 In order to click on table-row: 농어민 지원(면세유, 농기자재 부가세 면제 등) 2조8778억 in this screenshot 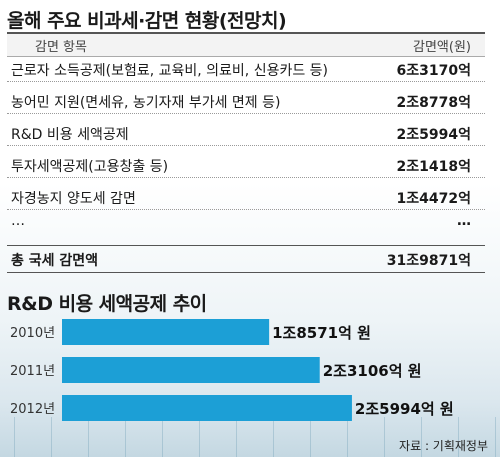, I will do `click(246, 101)`.